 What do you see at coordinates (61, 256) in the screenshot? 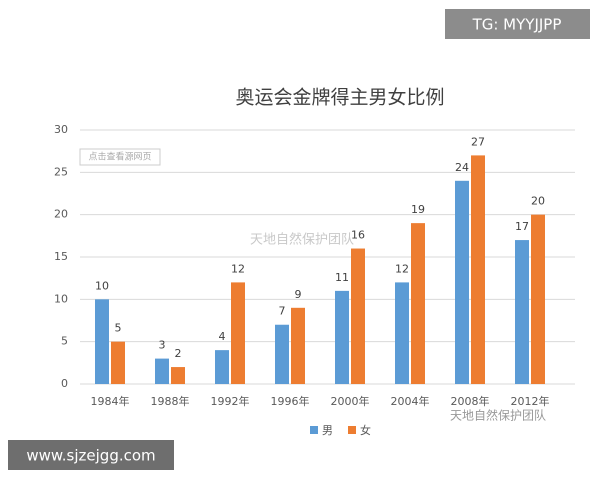
I see `y-tick-label: 15` at bounding box center [61, 256].